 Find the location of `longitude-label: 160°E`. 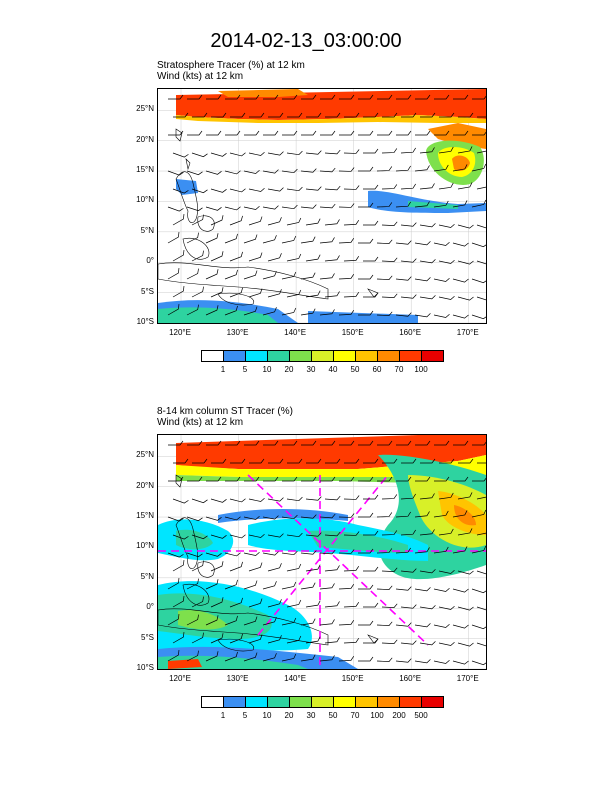

longitude-label: 160°E is located at coordinates (410, 332).